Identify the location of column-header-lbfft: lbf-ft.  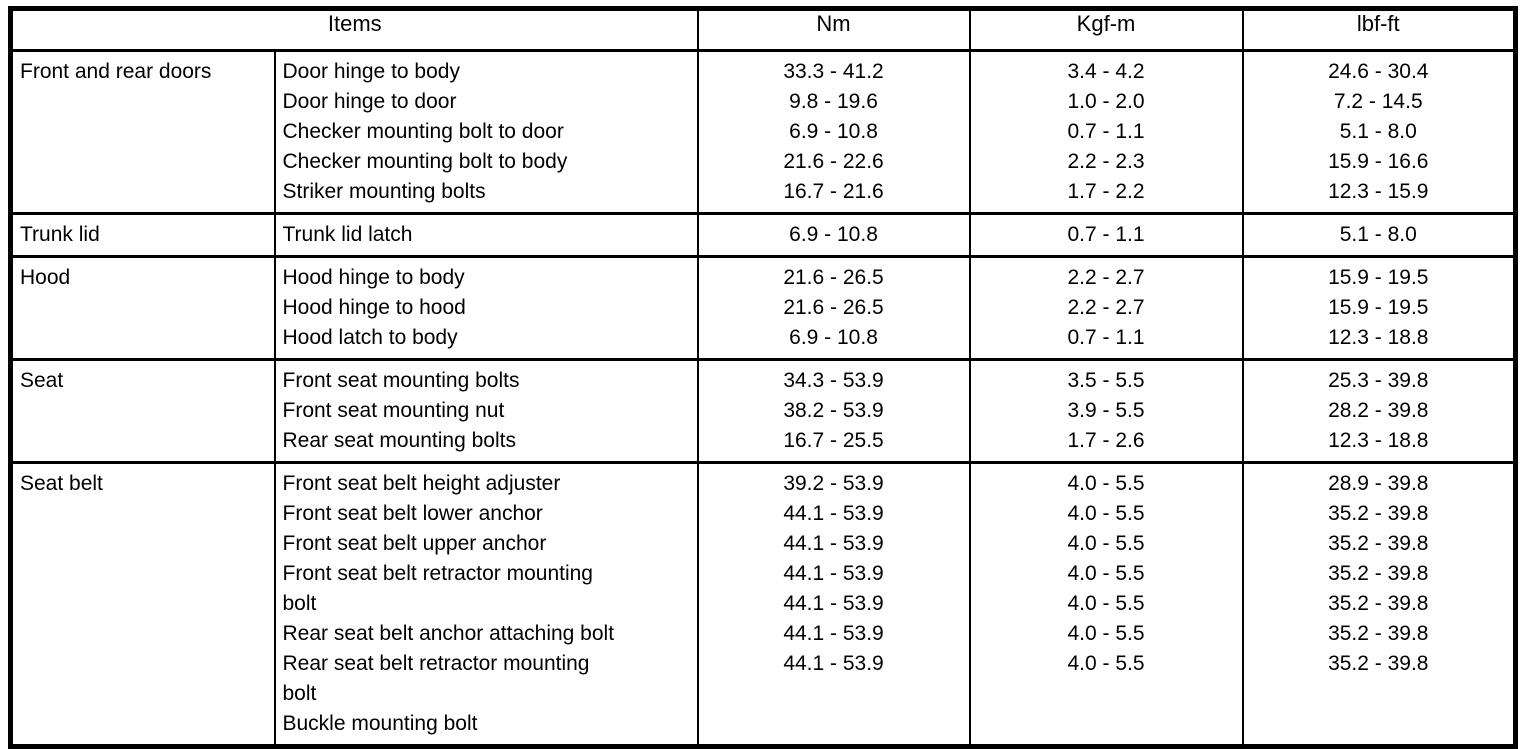
(1379, 29).